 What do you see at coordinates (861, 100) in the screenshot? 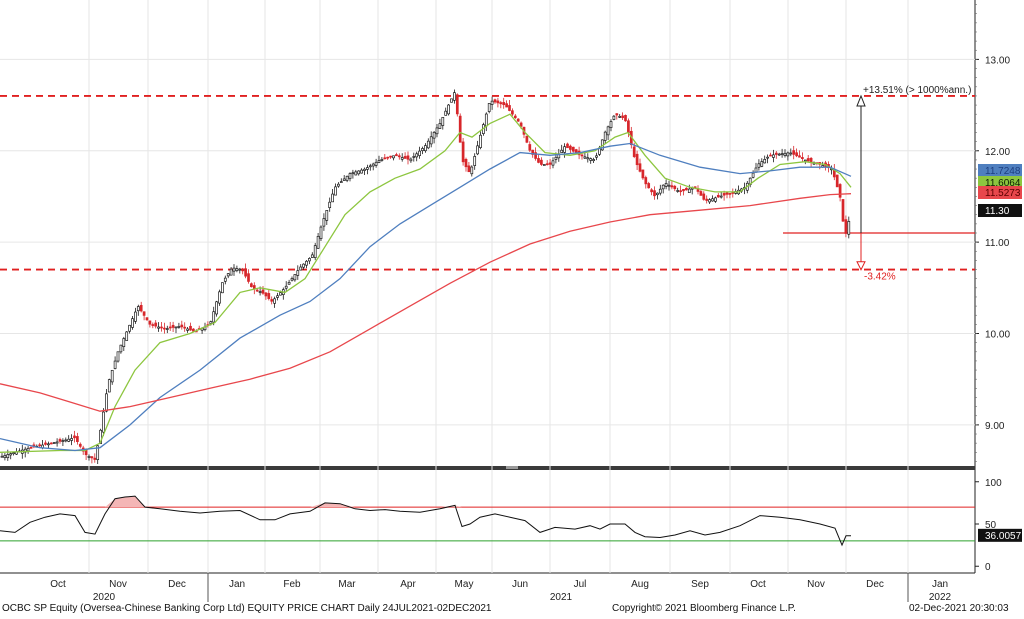
I see `target-up-arrowhead` at bounding box center [861, 100].